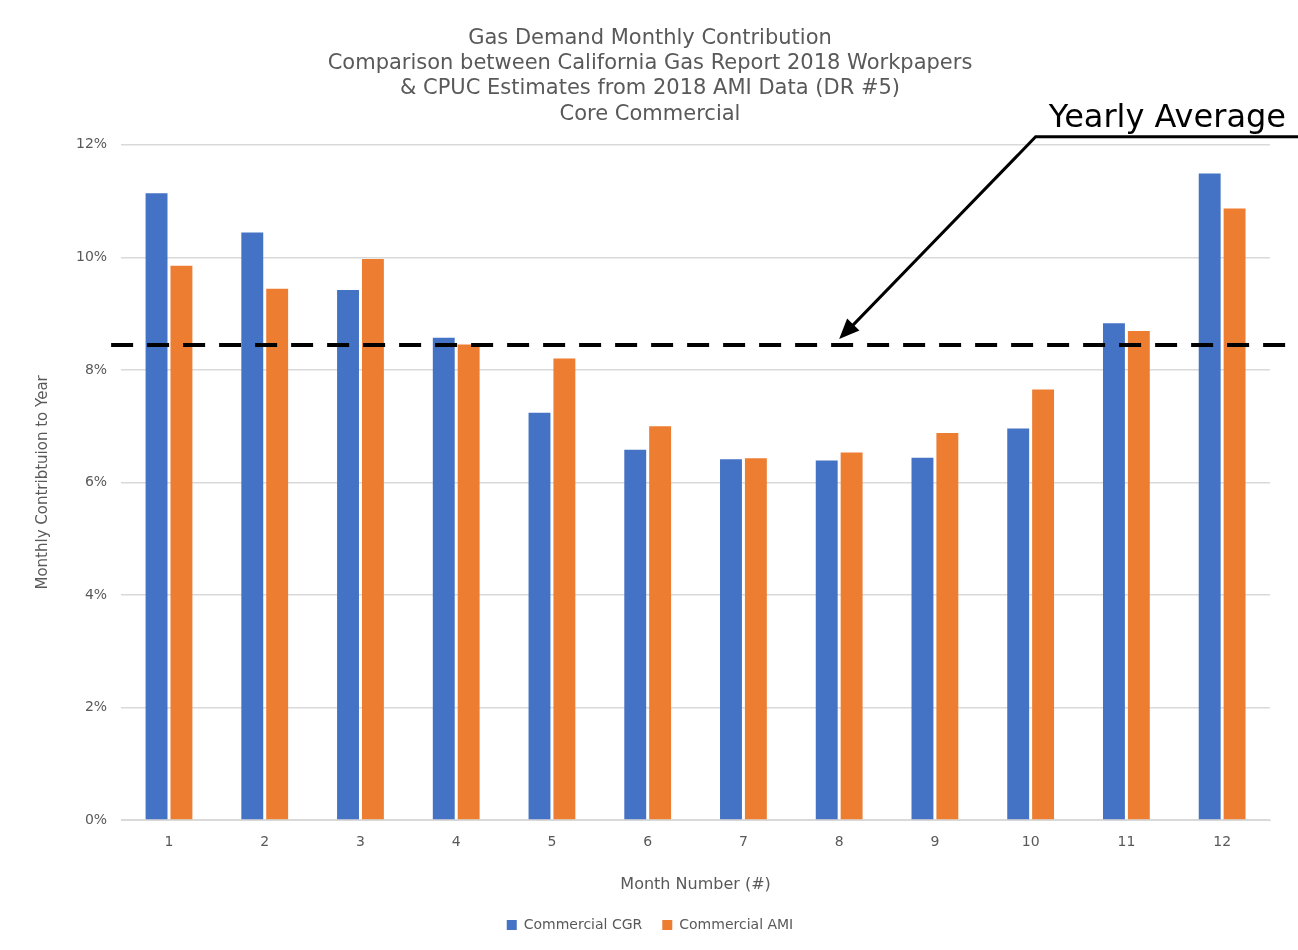 The height and width of the screenshot is (950, 1298). I want to click on x-tick-label: 7, so click(743, 841).